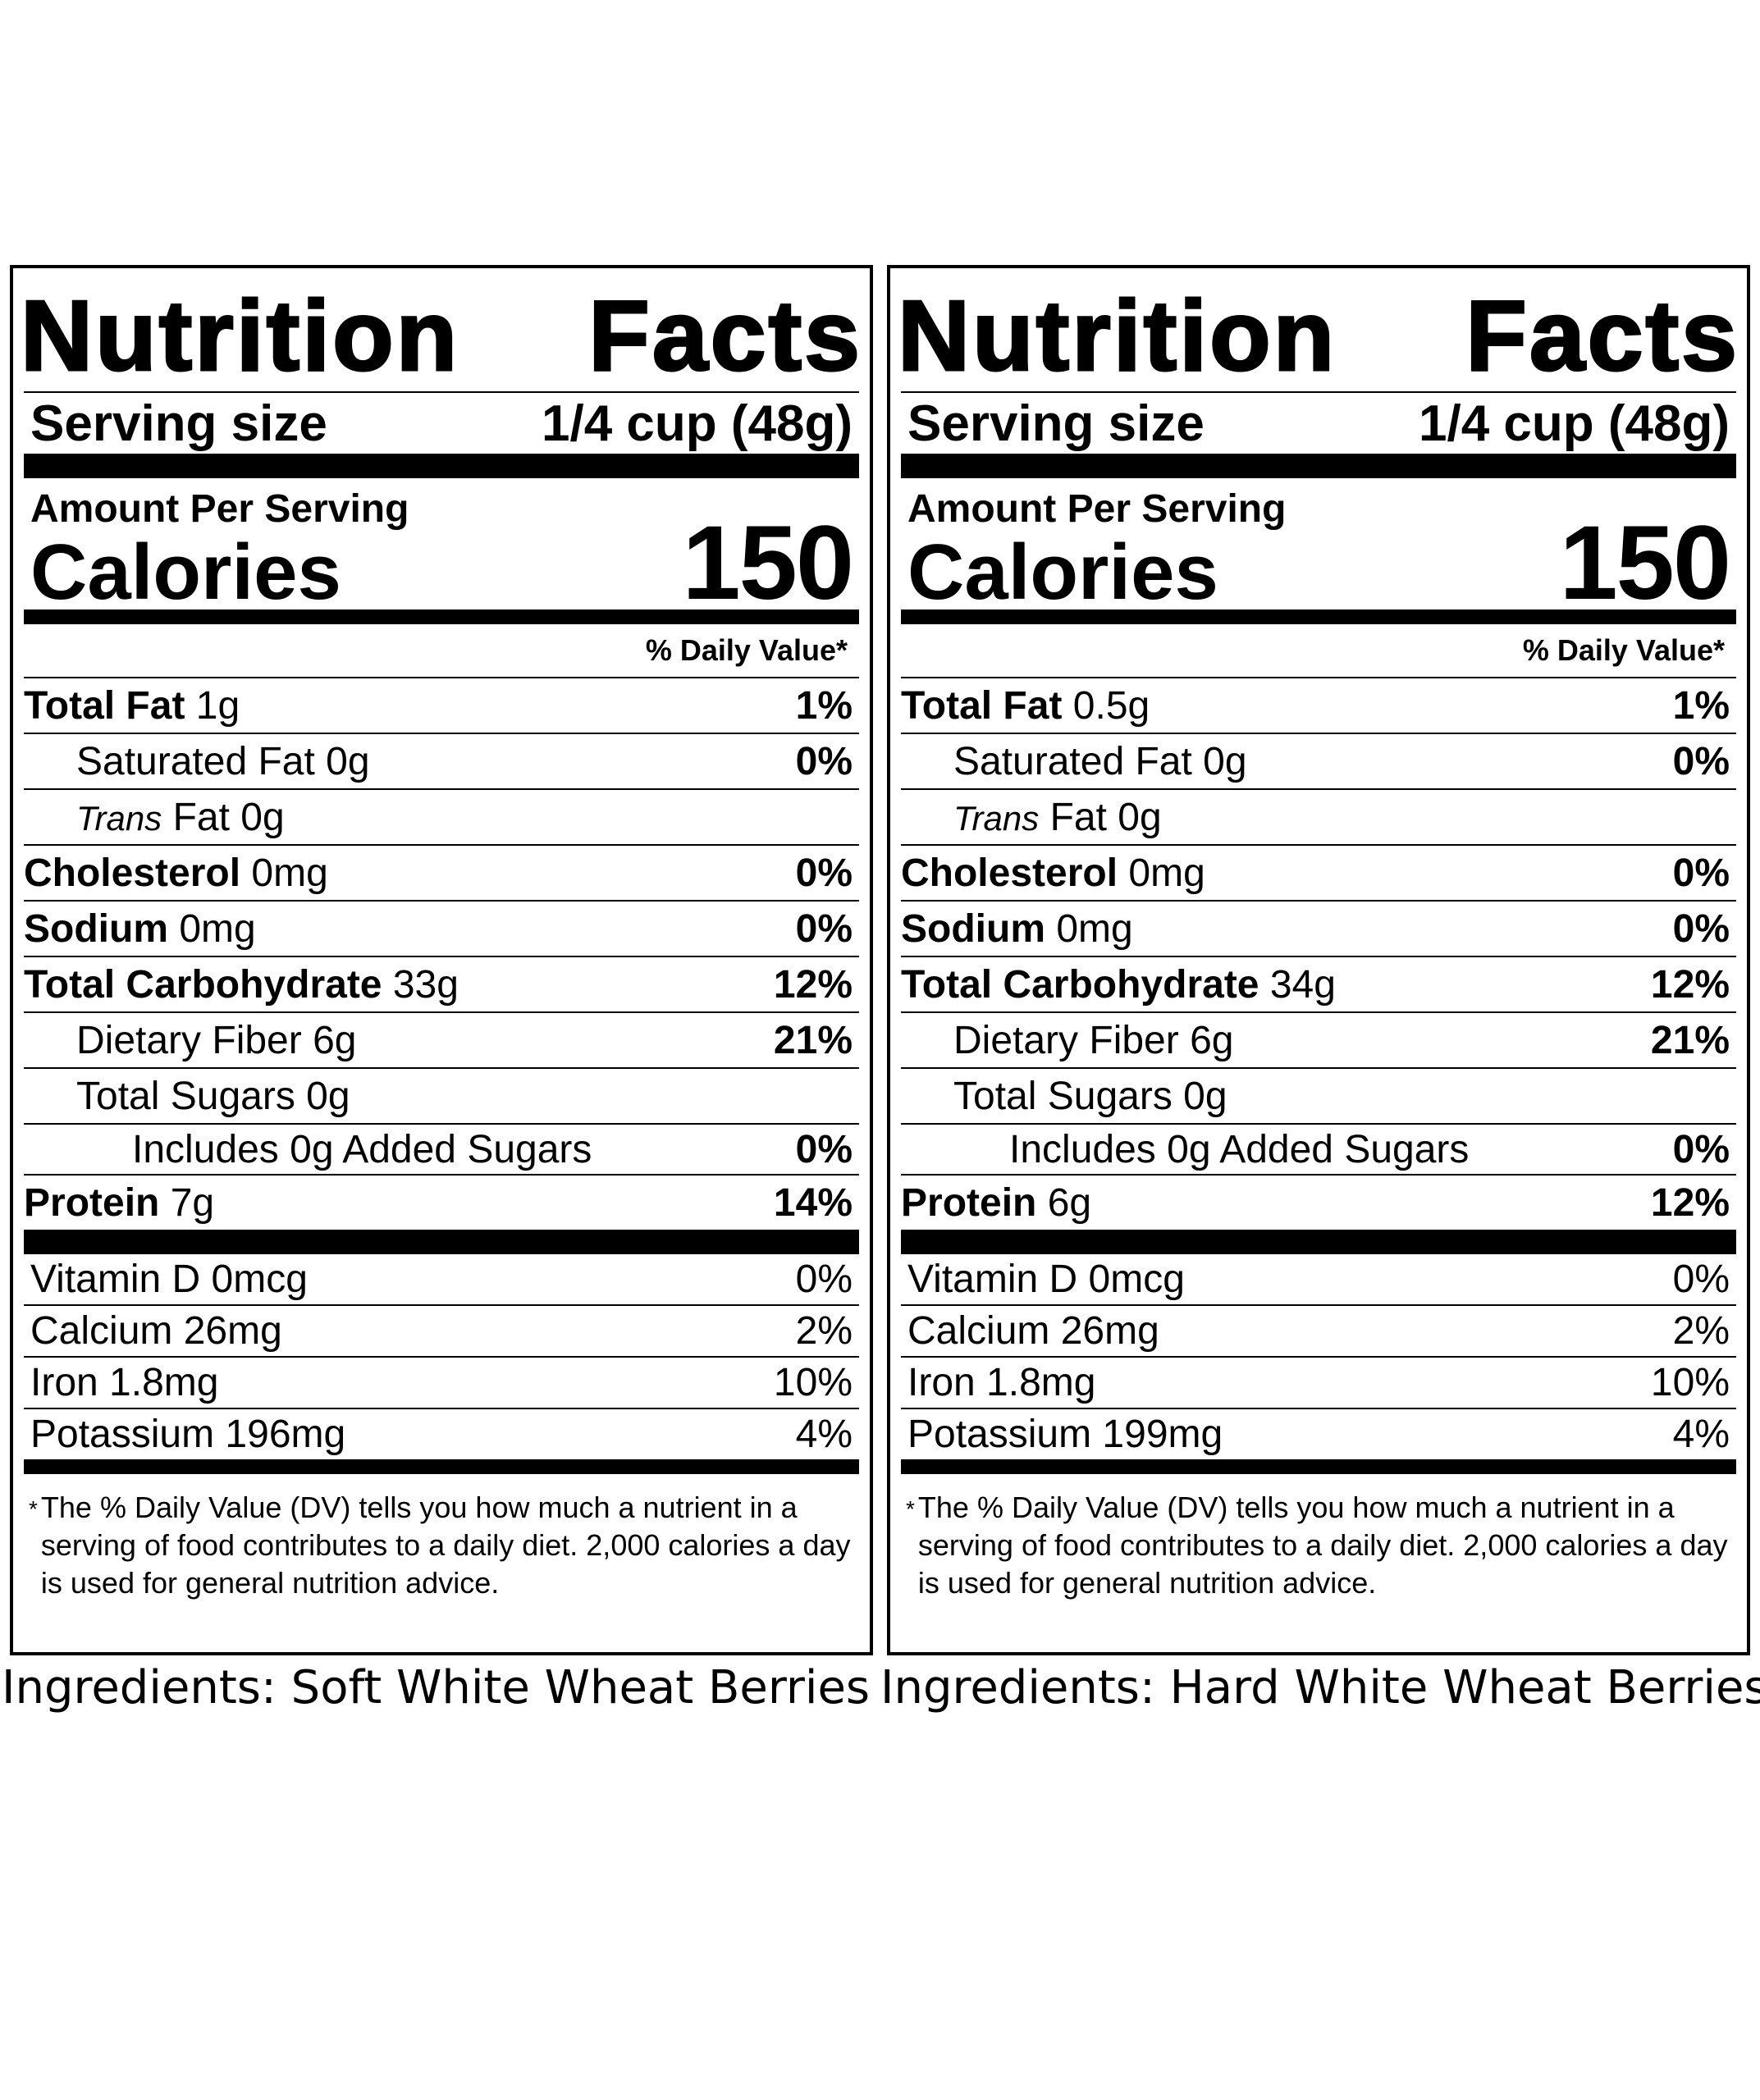 The height and width of the screenshot is (2100, 1760). What do you see at coordinates (1080, 984) in the screenshot?
I see `nutrient-name: Total Carbohydrate` at bounding box center [1080, 984].